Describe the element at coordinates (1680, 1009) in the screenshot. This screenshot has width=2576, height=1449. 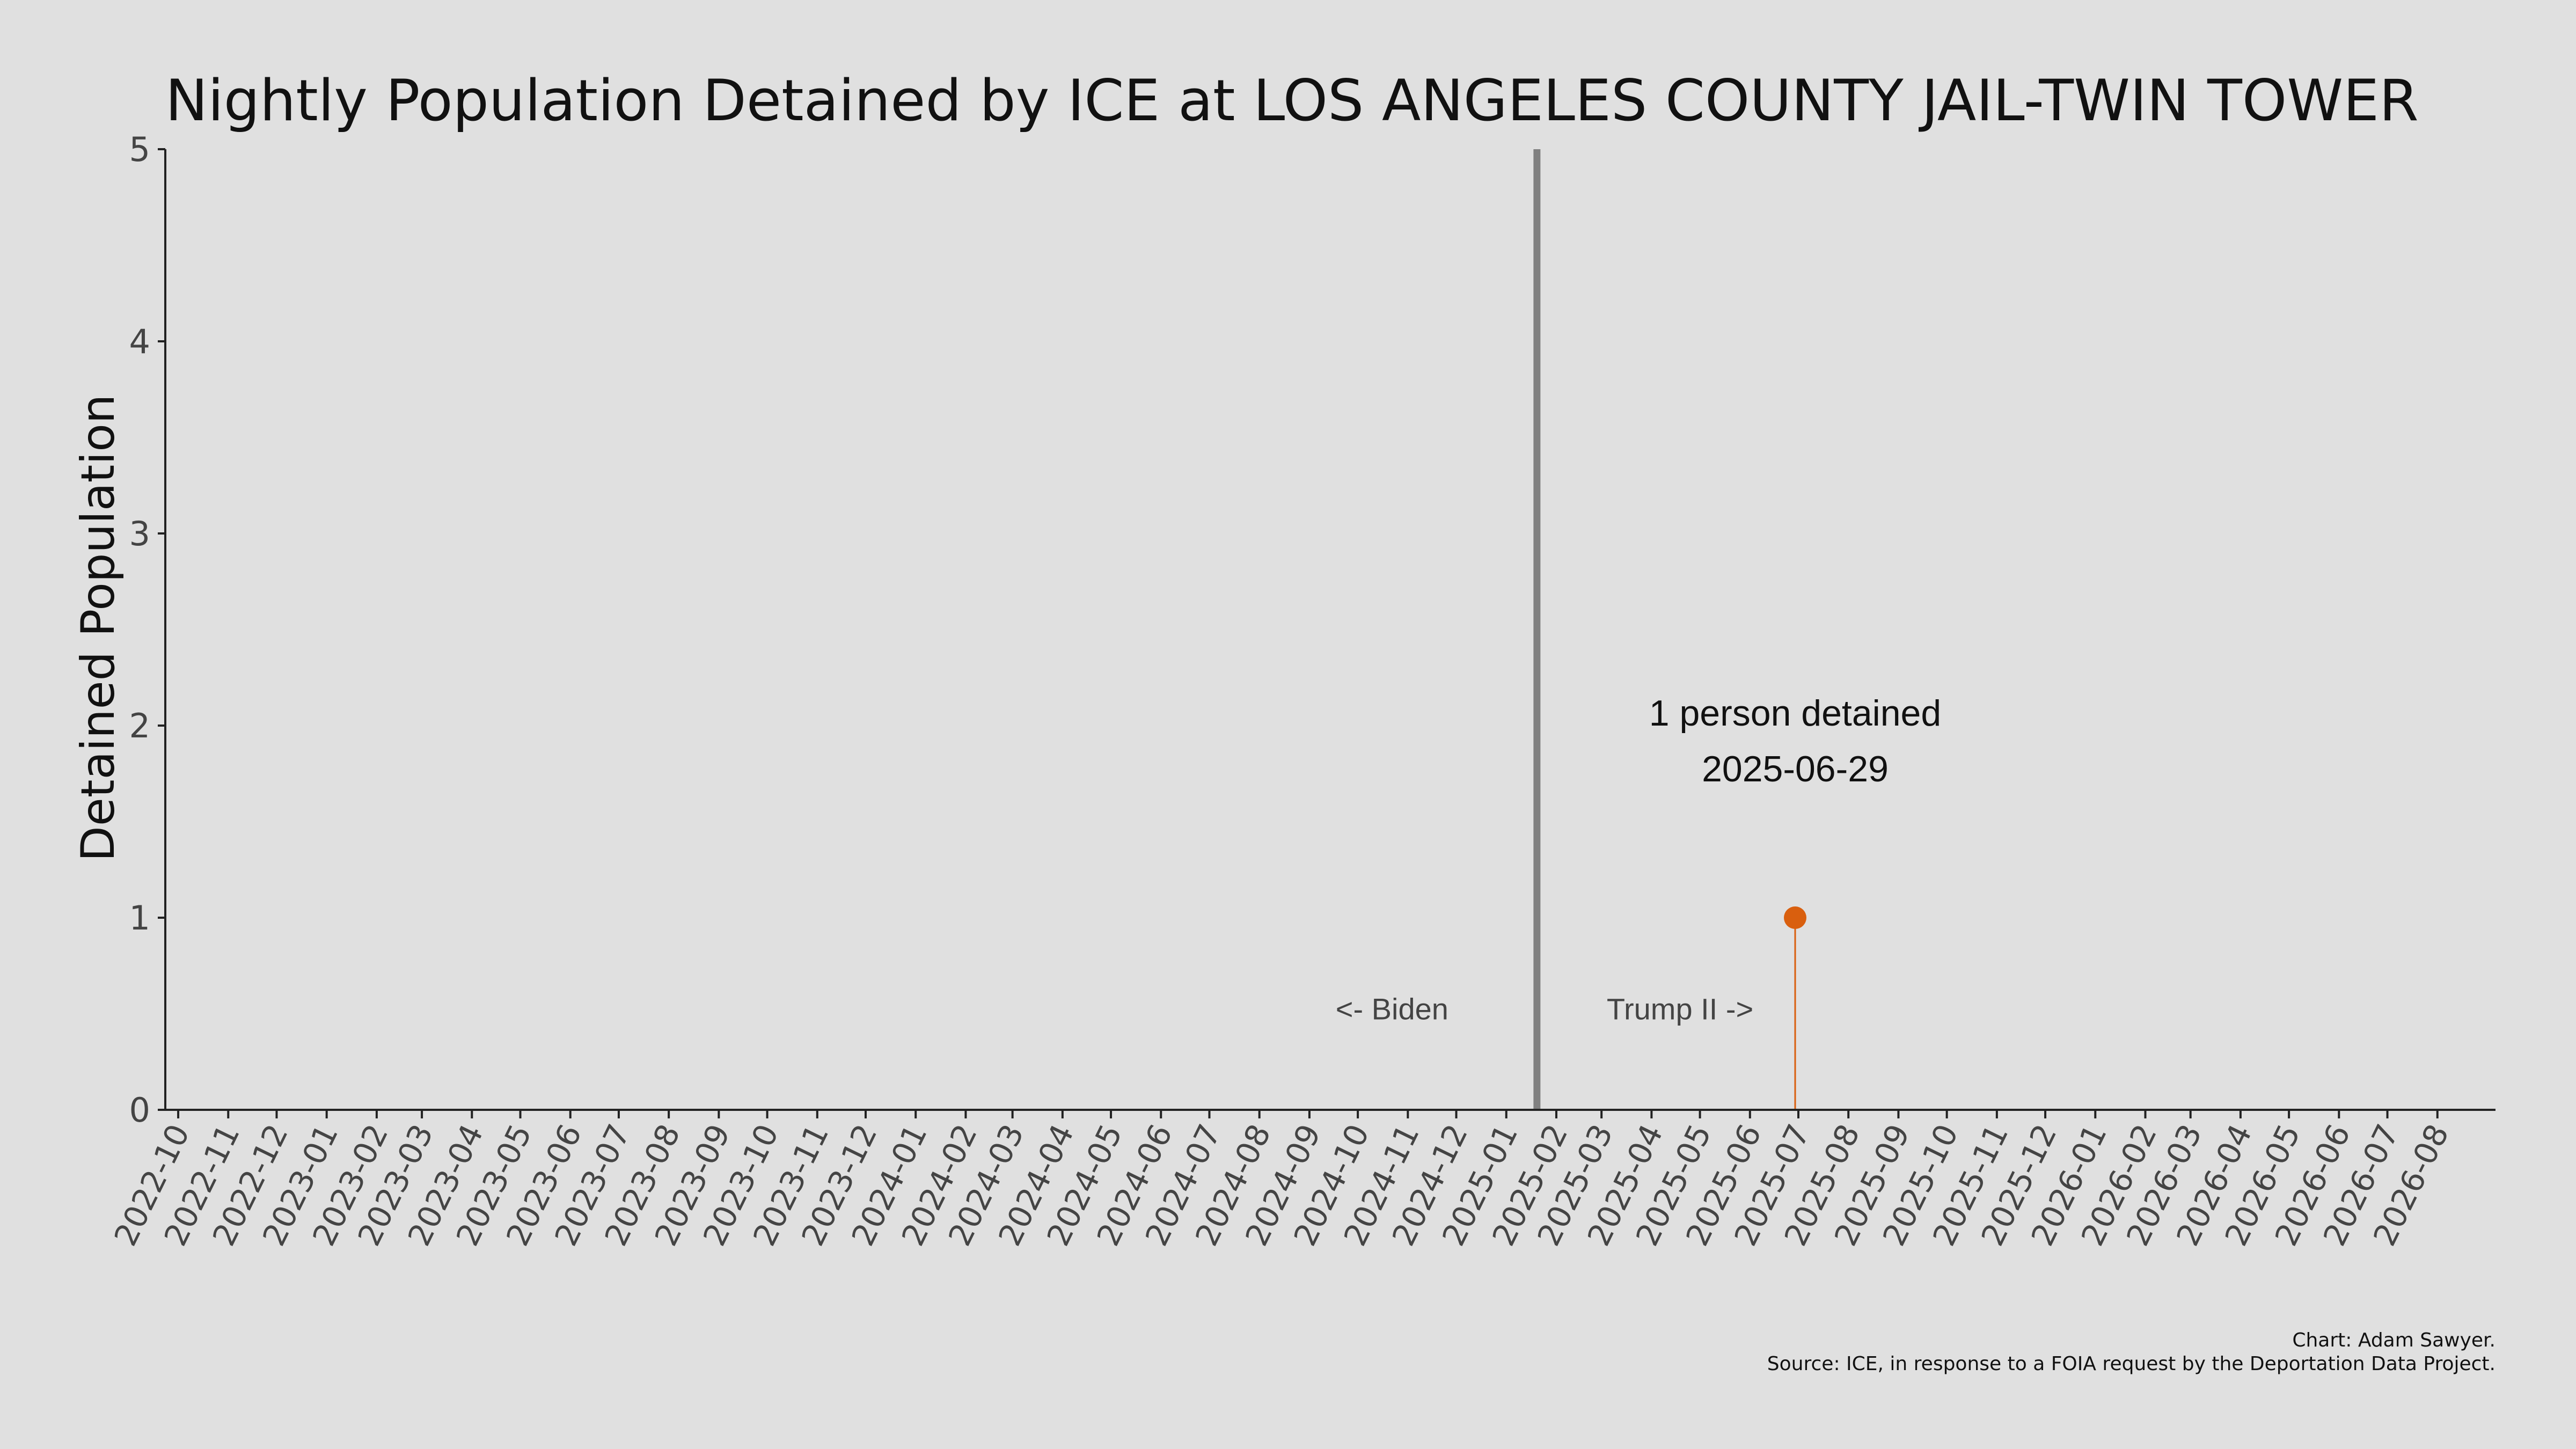
I see `era-label-trump: Trump II ->` at that location.